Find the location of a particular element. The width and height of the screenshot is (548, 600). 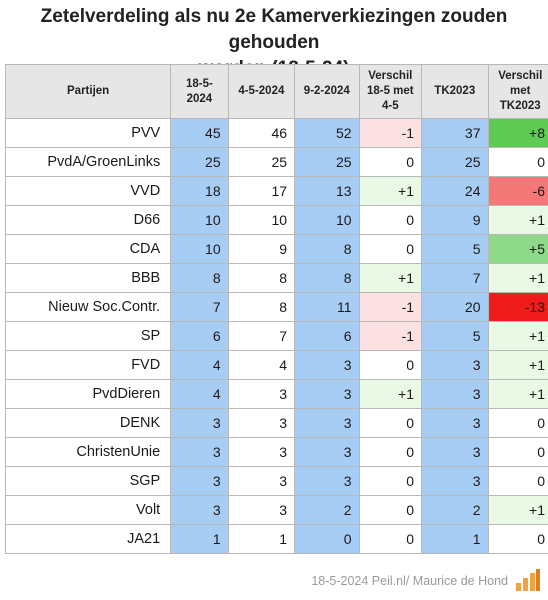

table-row: CDA 10 9 8 0 5 +5 is located at coordinates (276, 249).